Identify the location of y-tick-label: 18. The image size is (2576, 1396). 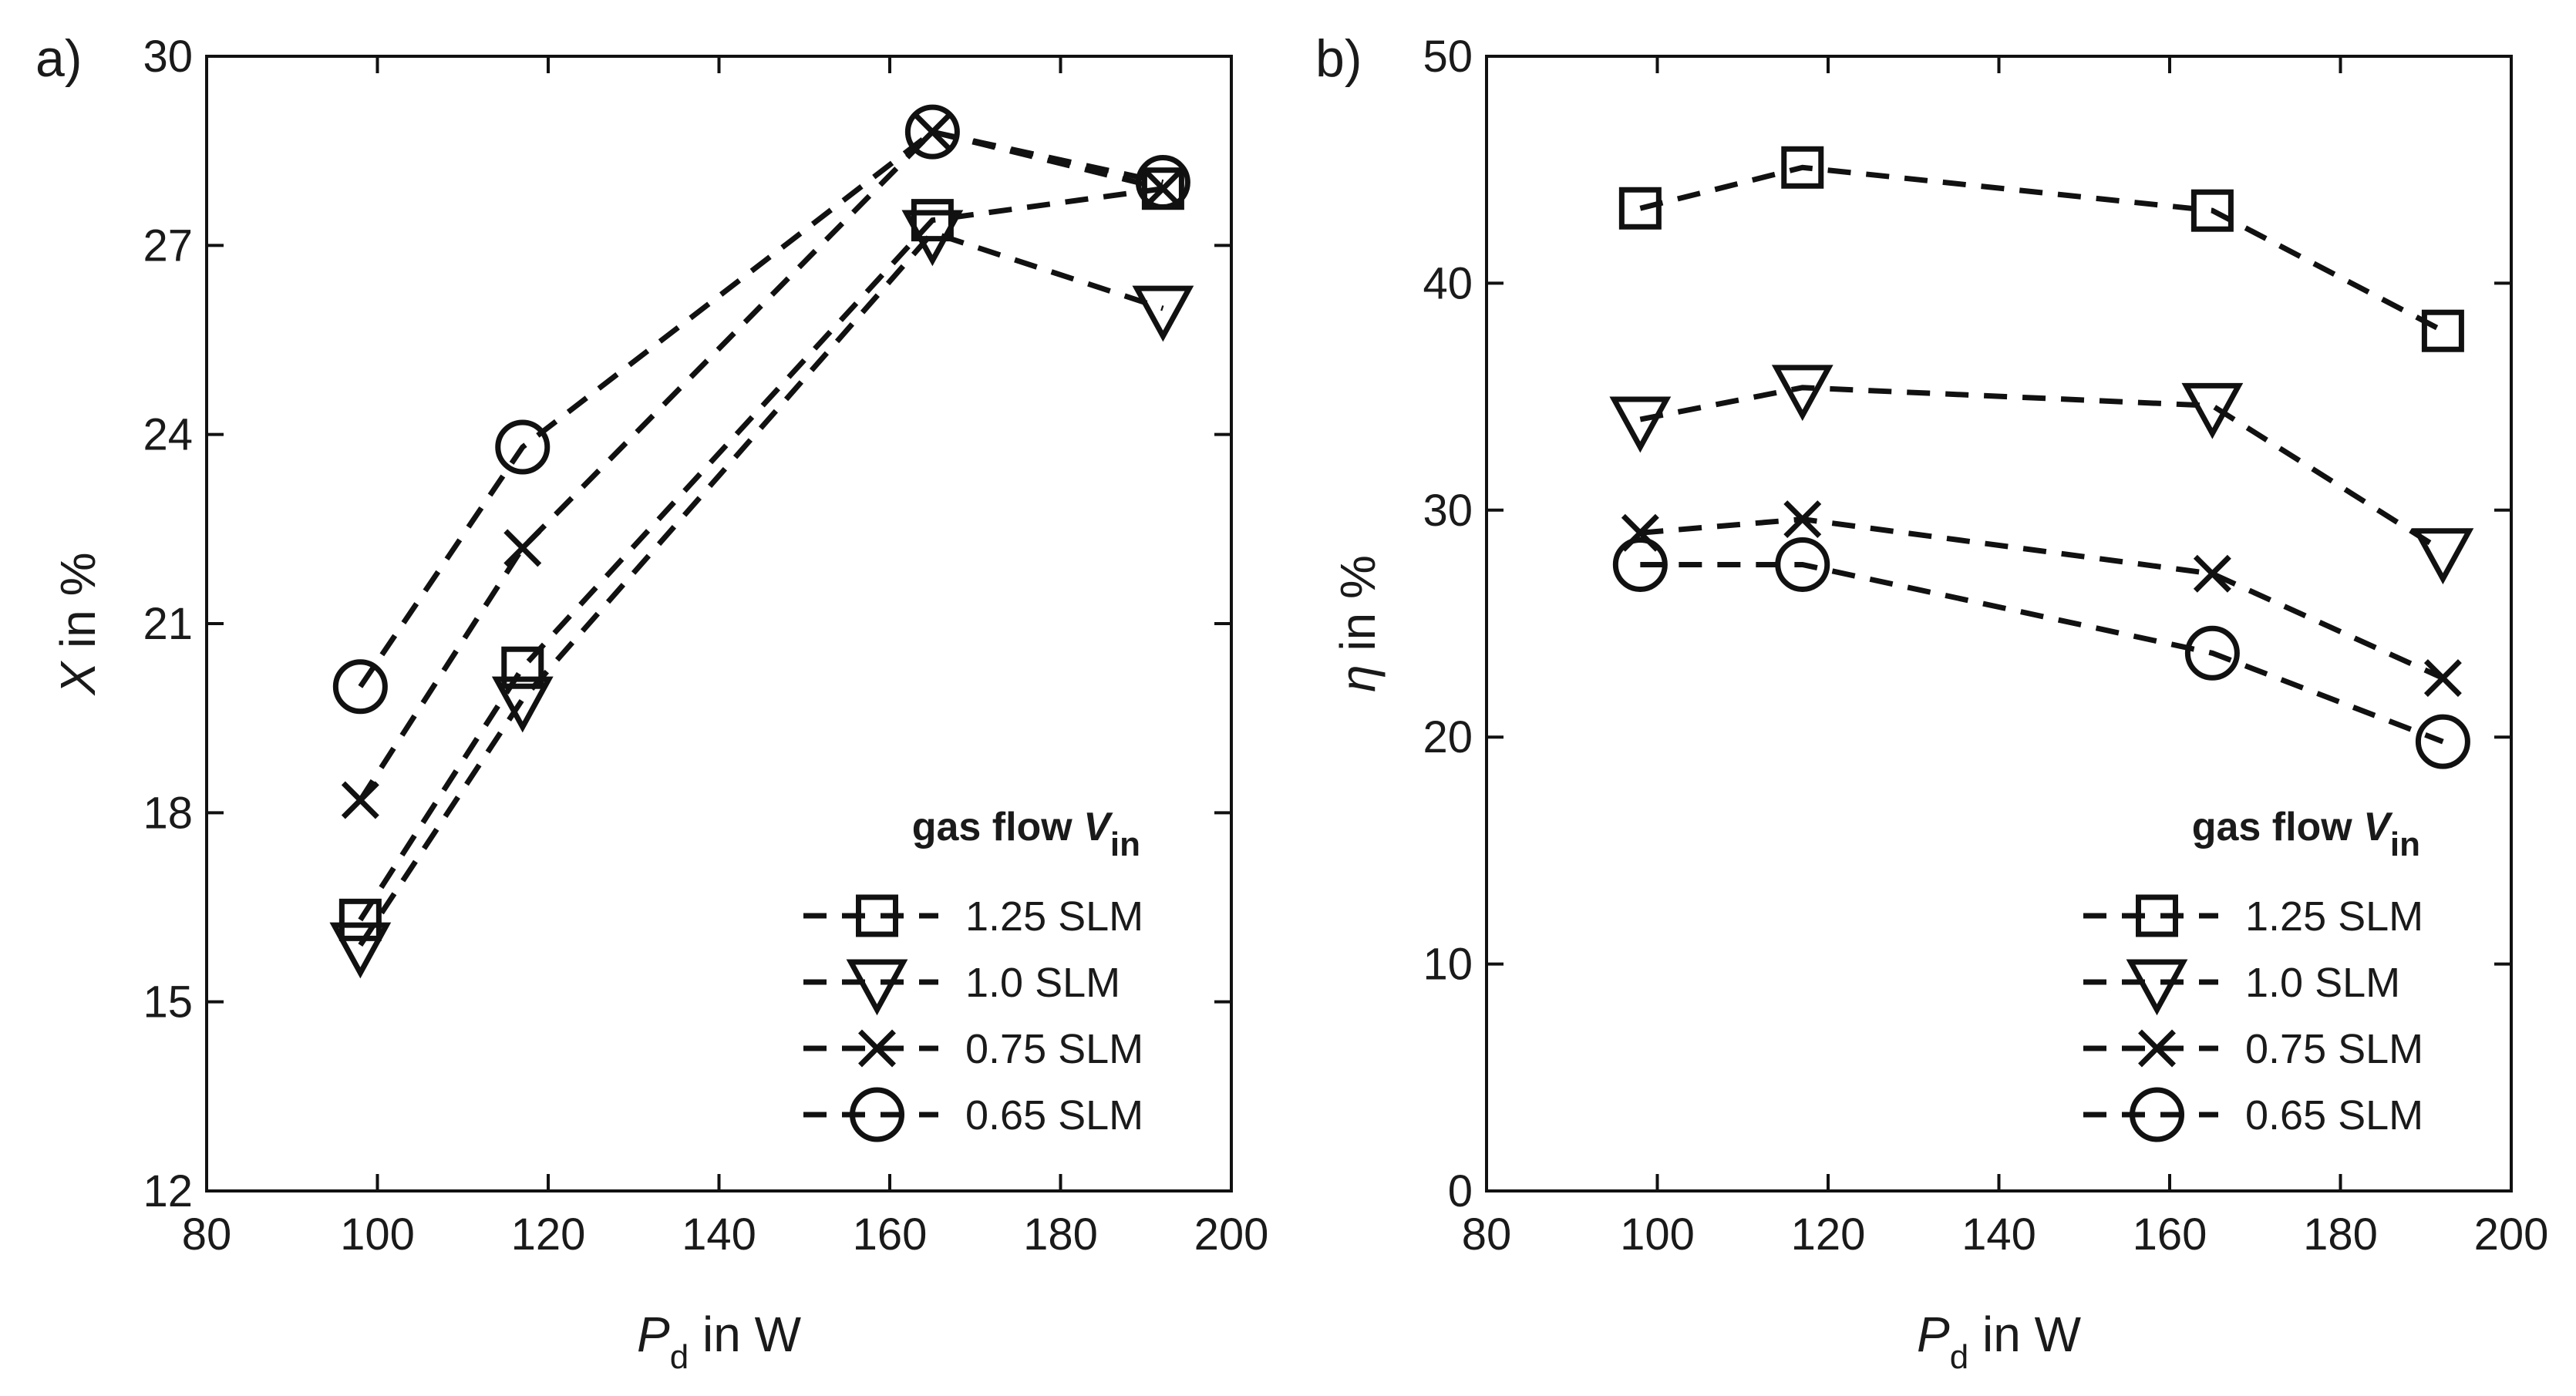
(168, 813).